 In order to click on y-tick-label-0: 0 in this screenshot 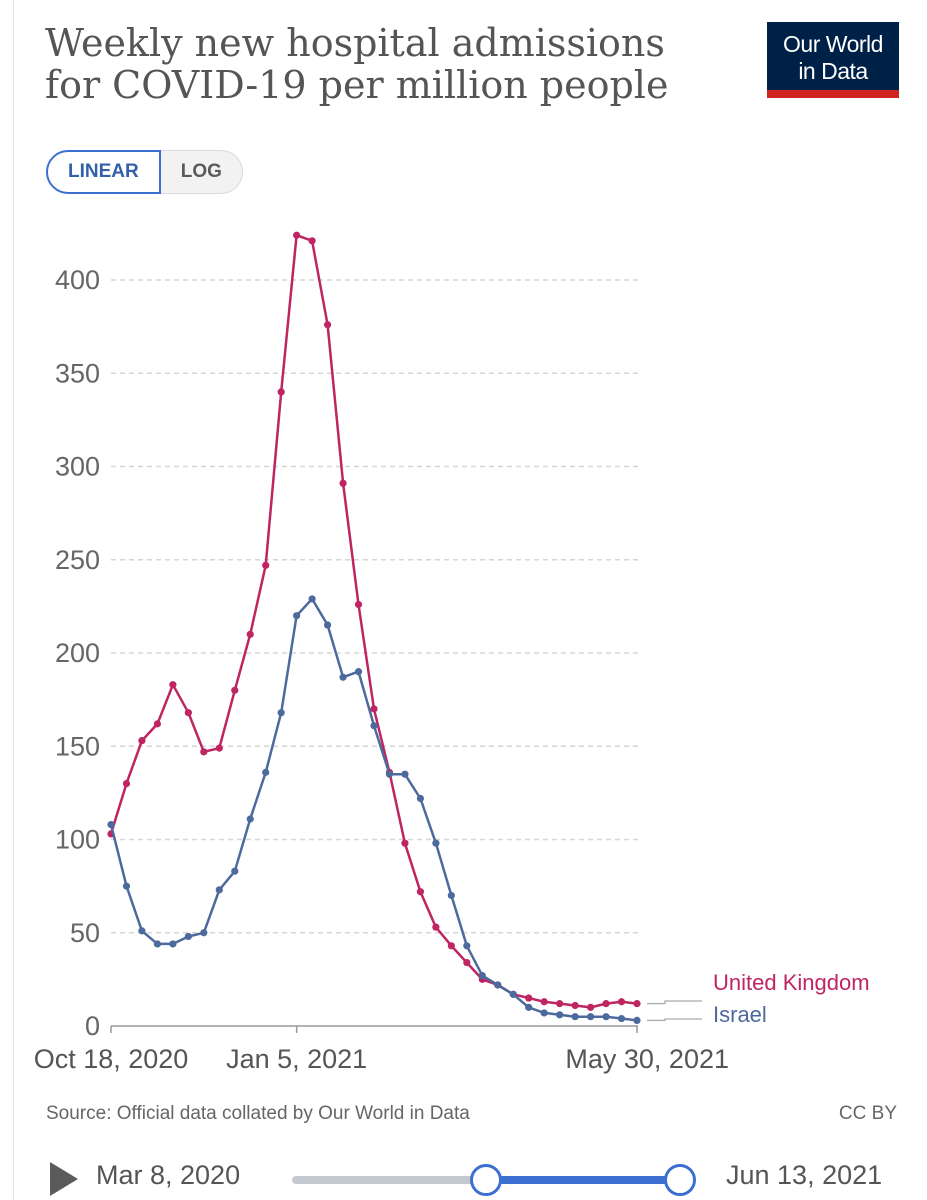, I will do `click(92, 1026)`.